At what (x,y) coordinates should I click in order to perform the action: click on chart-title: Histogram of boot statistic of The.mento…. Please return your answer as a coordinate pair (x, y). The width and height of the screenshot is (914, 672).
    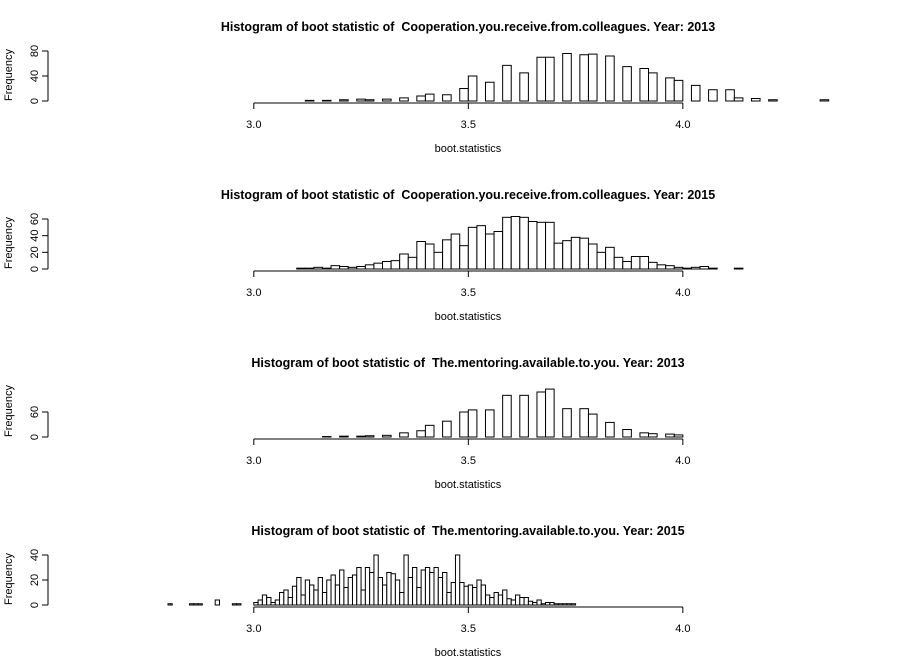
    Looking at the image, I should click on (467, 531).